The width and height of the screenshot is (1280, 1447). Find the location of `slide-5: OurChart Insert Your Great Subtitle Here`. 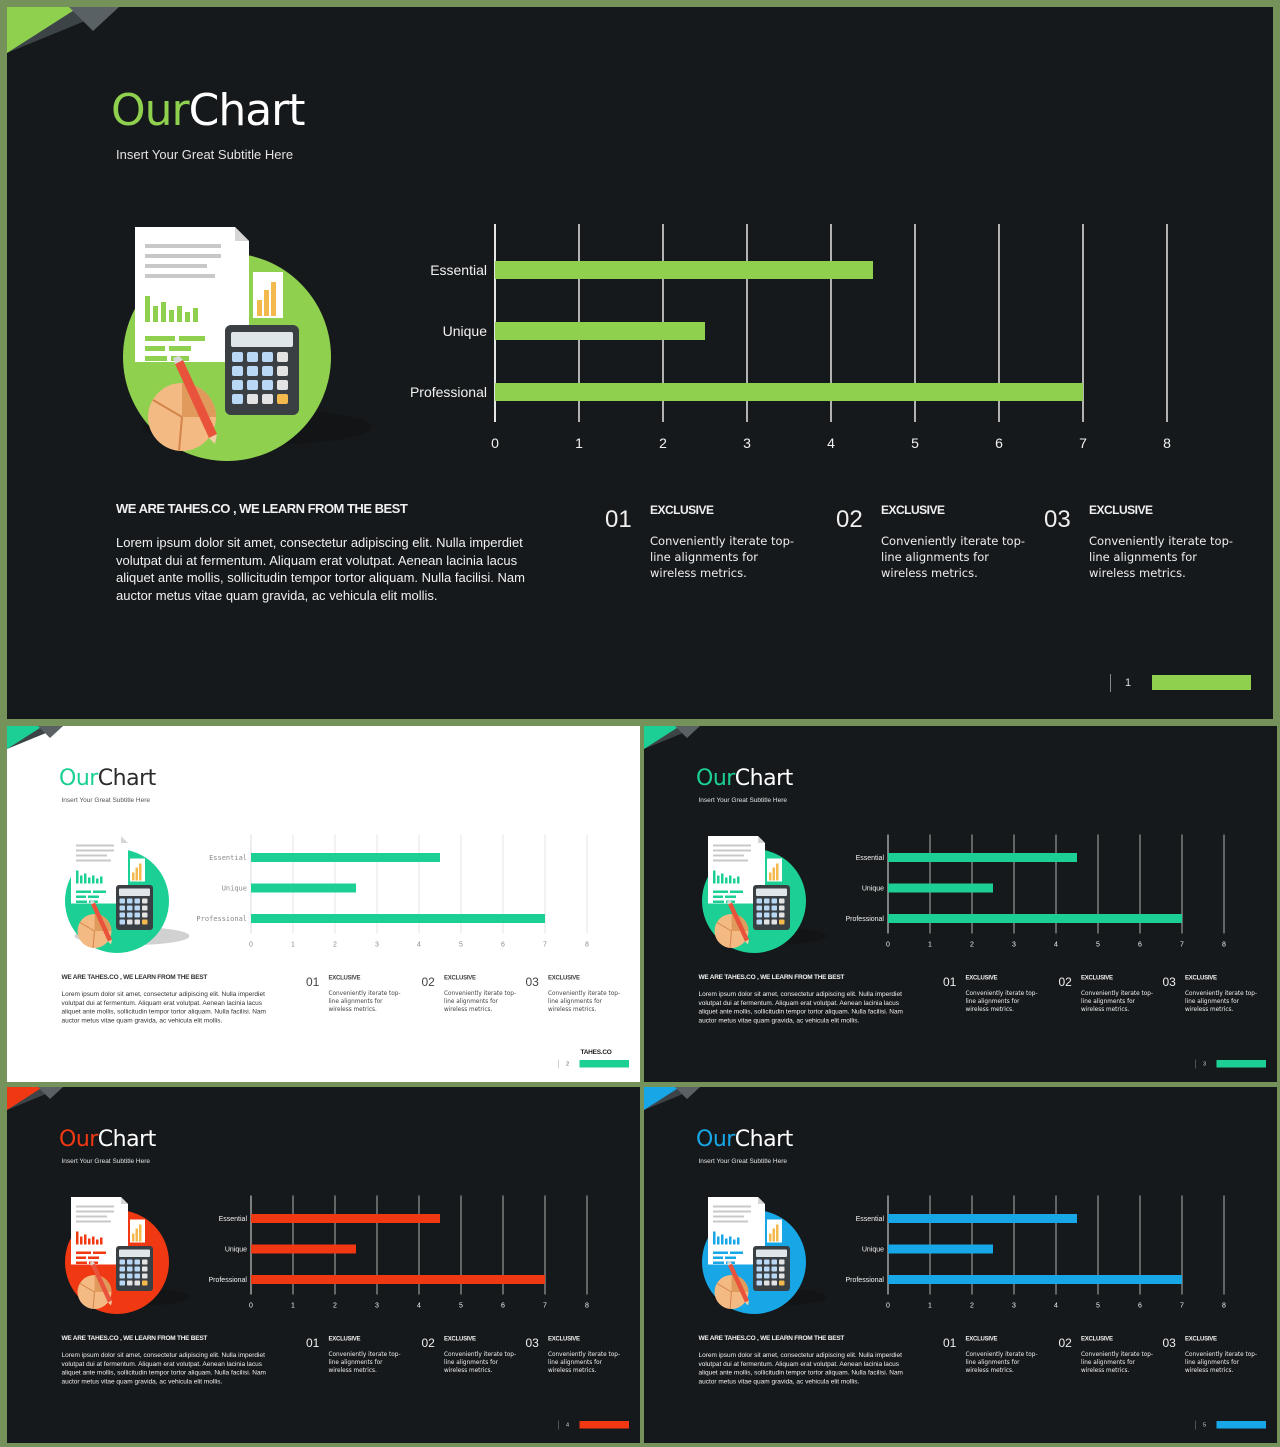

slide-5: OurChart Insert Your Great Subtitle Here is located at coordinates (960, 1265).